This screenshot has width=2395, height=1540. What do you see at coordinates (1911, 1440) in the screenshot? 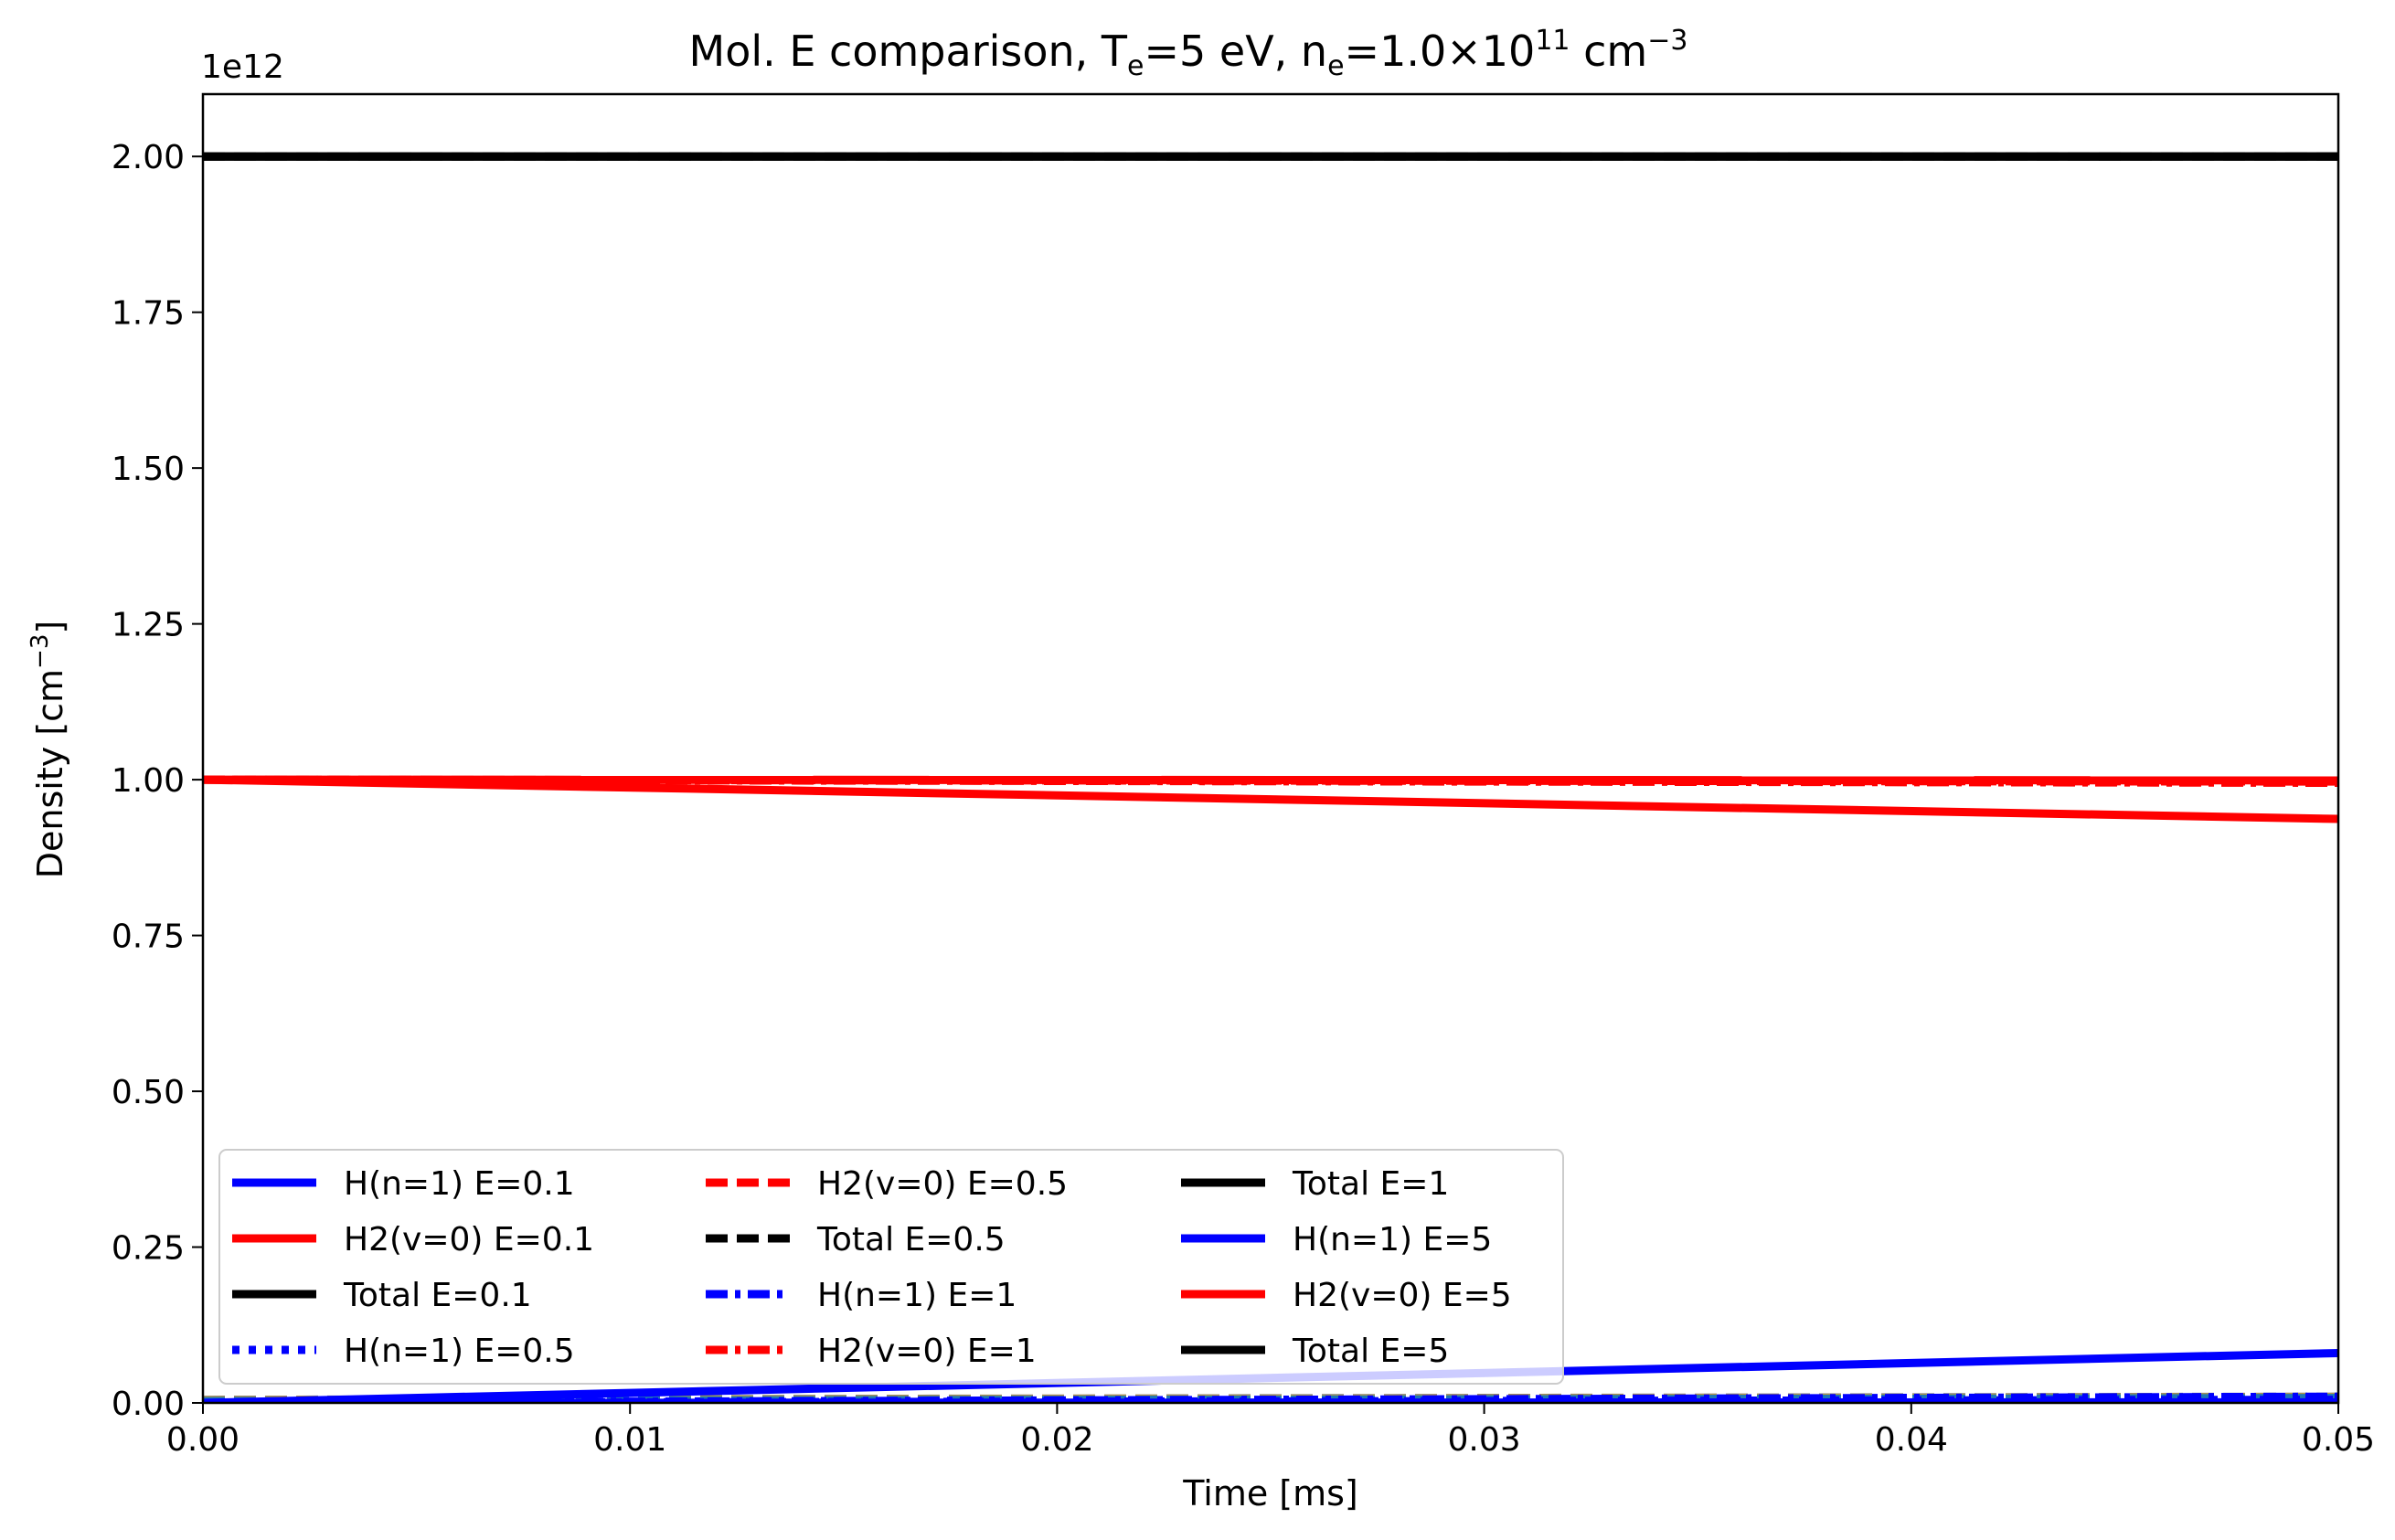
I see `x-tick-label: 0.04` at bounding box center [1911, 1440].